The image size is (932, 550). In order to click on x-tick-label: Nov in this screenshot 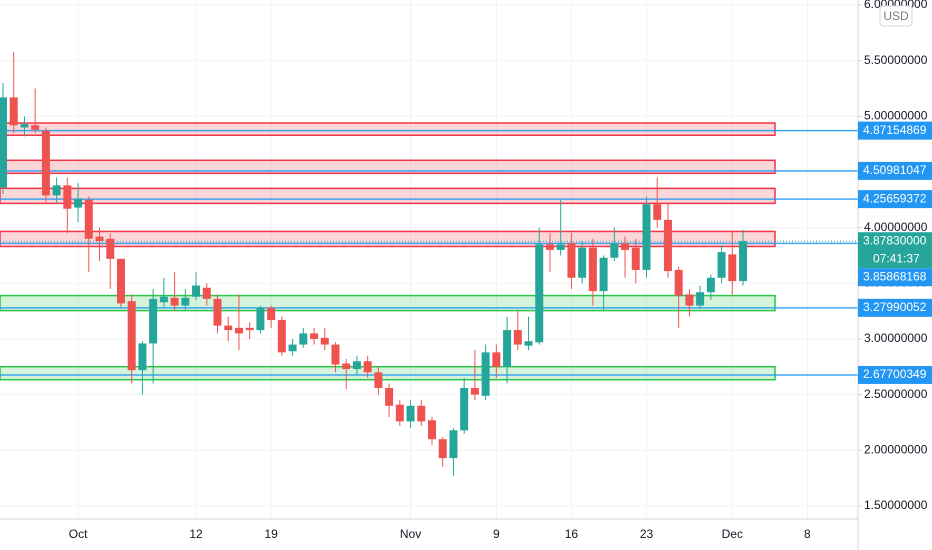, I will do `click(410, 534)`.